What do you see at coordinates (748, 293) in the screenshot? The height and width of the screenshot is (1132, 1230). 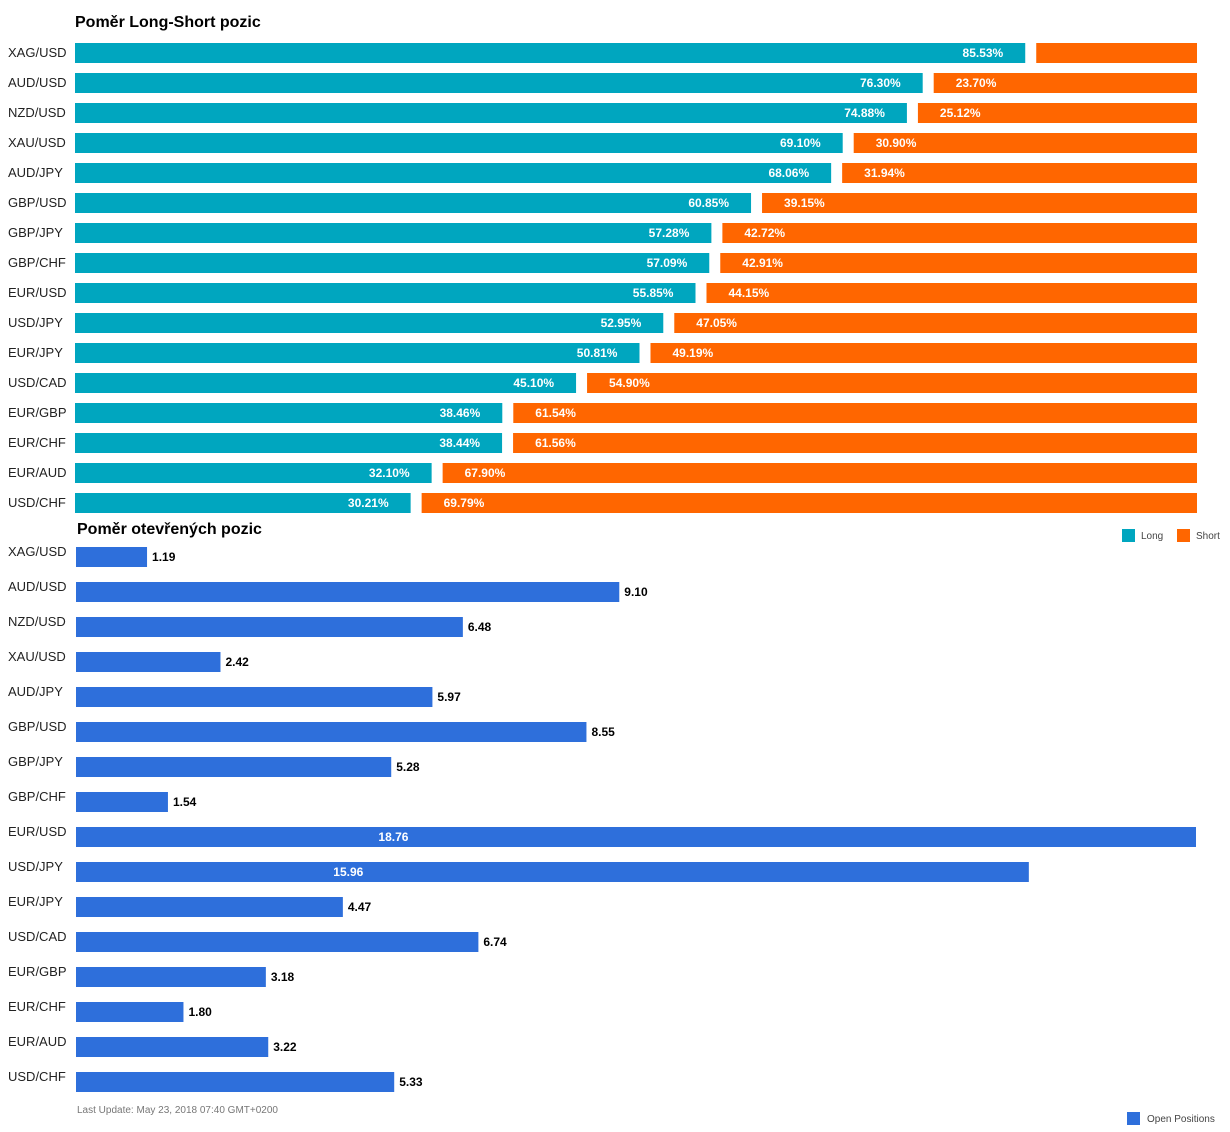 I see `short-value-label: 44.15%` at bounding box center [748, 293].